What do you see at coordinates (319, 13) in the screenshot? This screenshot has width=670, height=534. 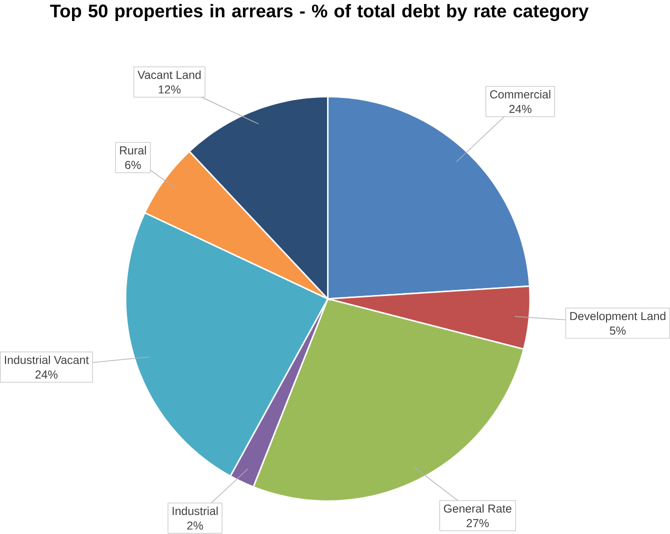 I see `chart-title: Top 50 properties in arrears - % of total debt by rate category` at bounding box center [319, 13].